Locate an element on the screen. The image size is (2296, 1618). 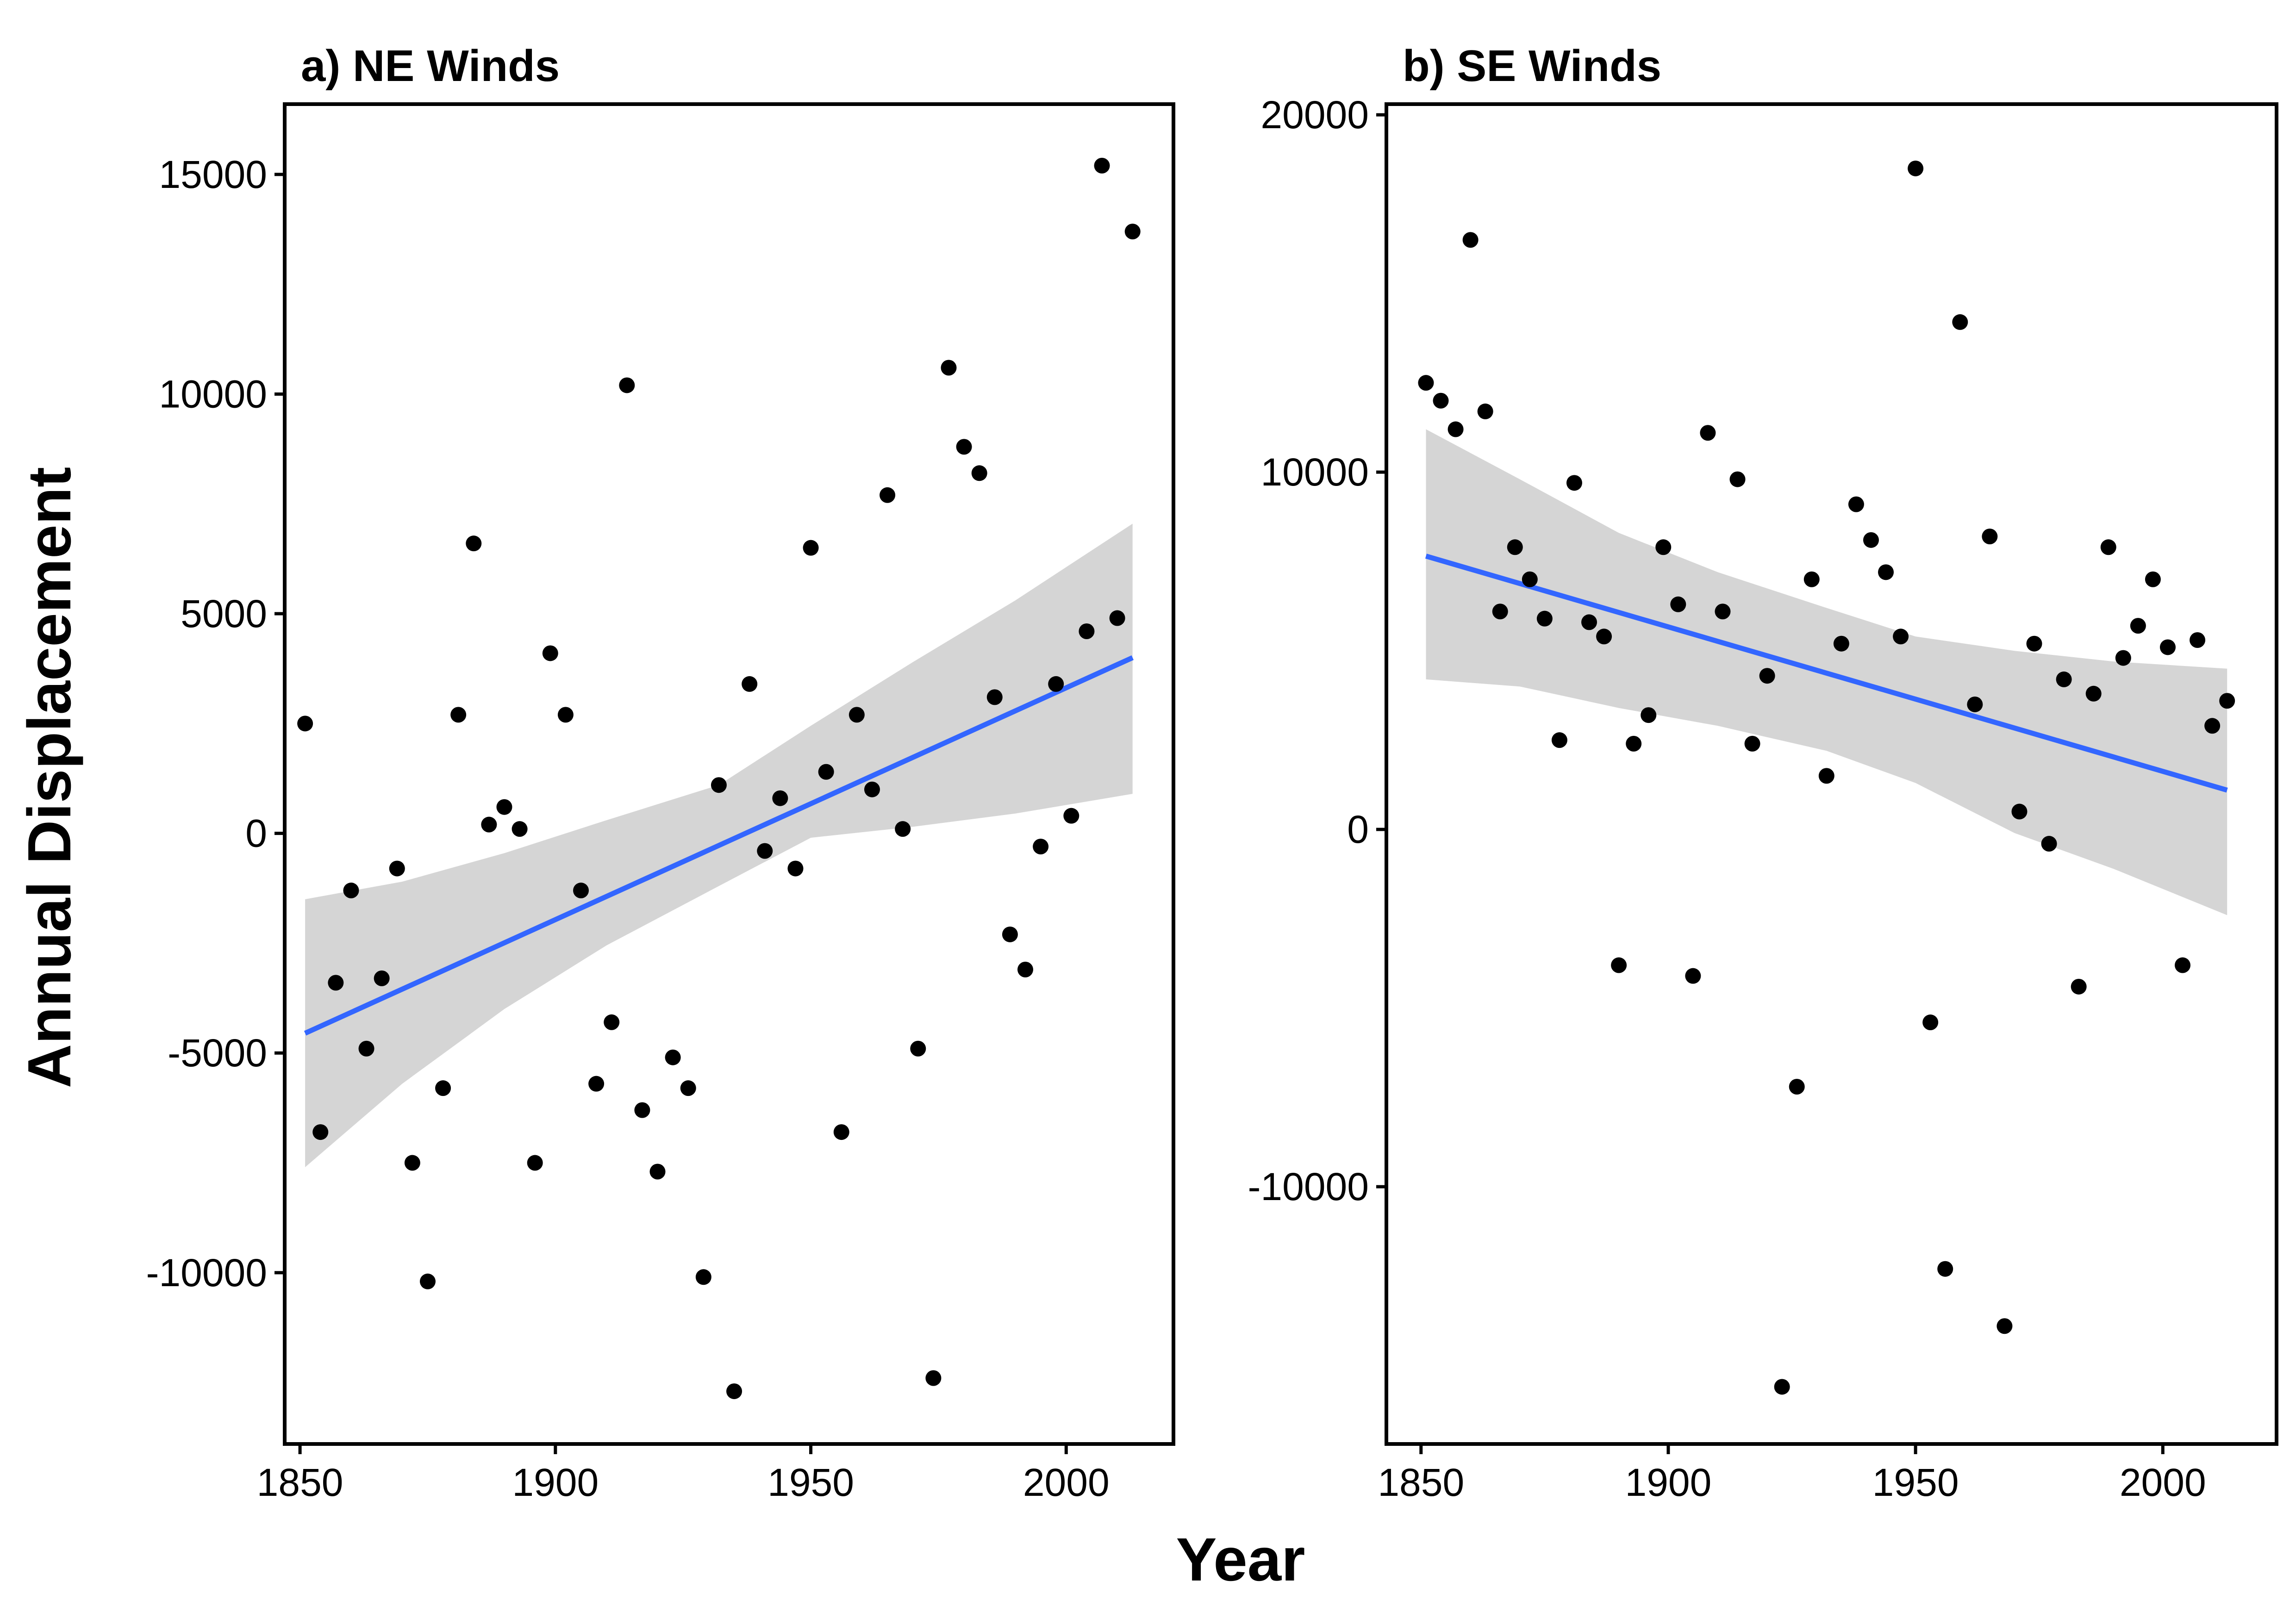
panel-title-se-winds: b) SE Winds is located at coordinates (1532, 66).